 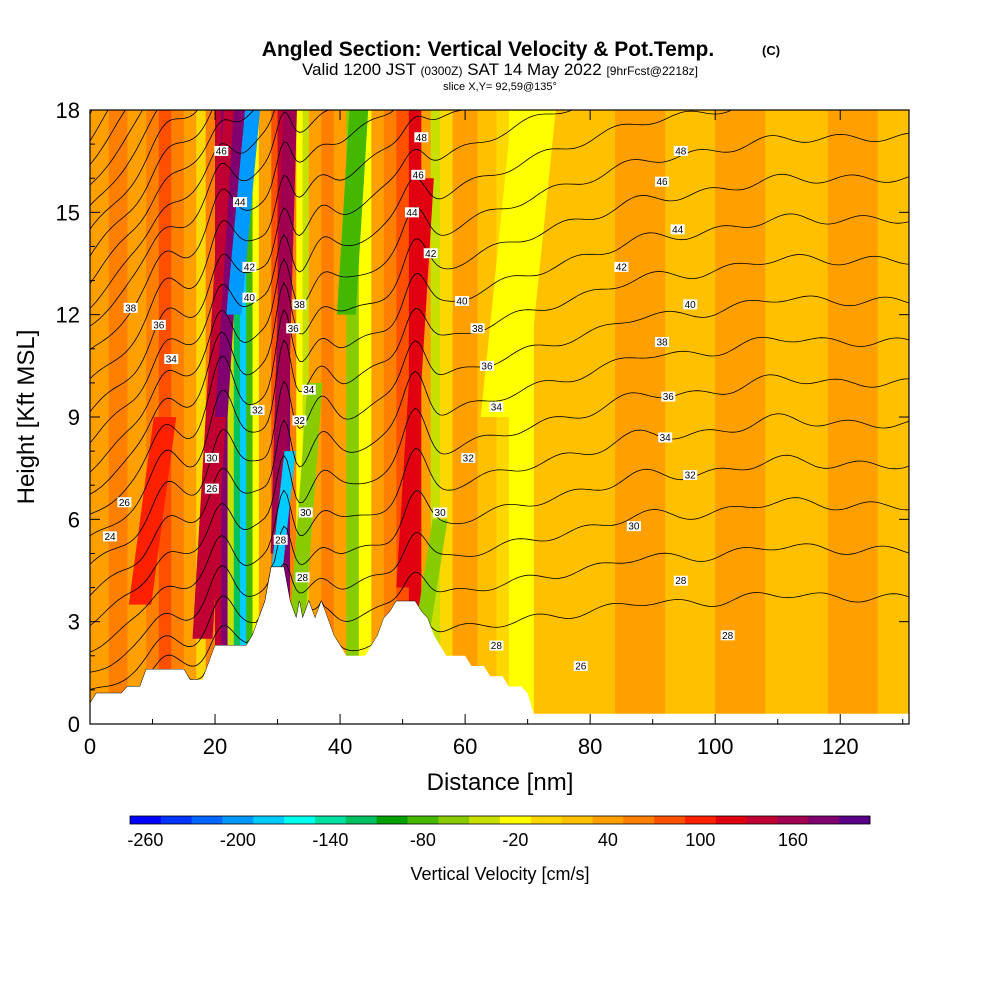 I want to click on contour-label-text: 30, so click(x=441, y=513).